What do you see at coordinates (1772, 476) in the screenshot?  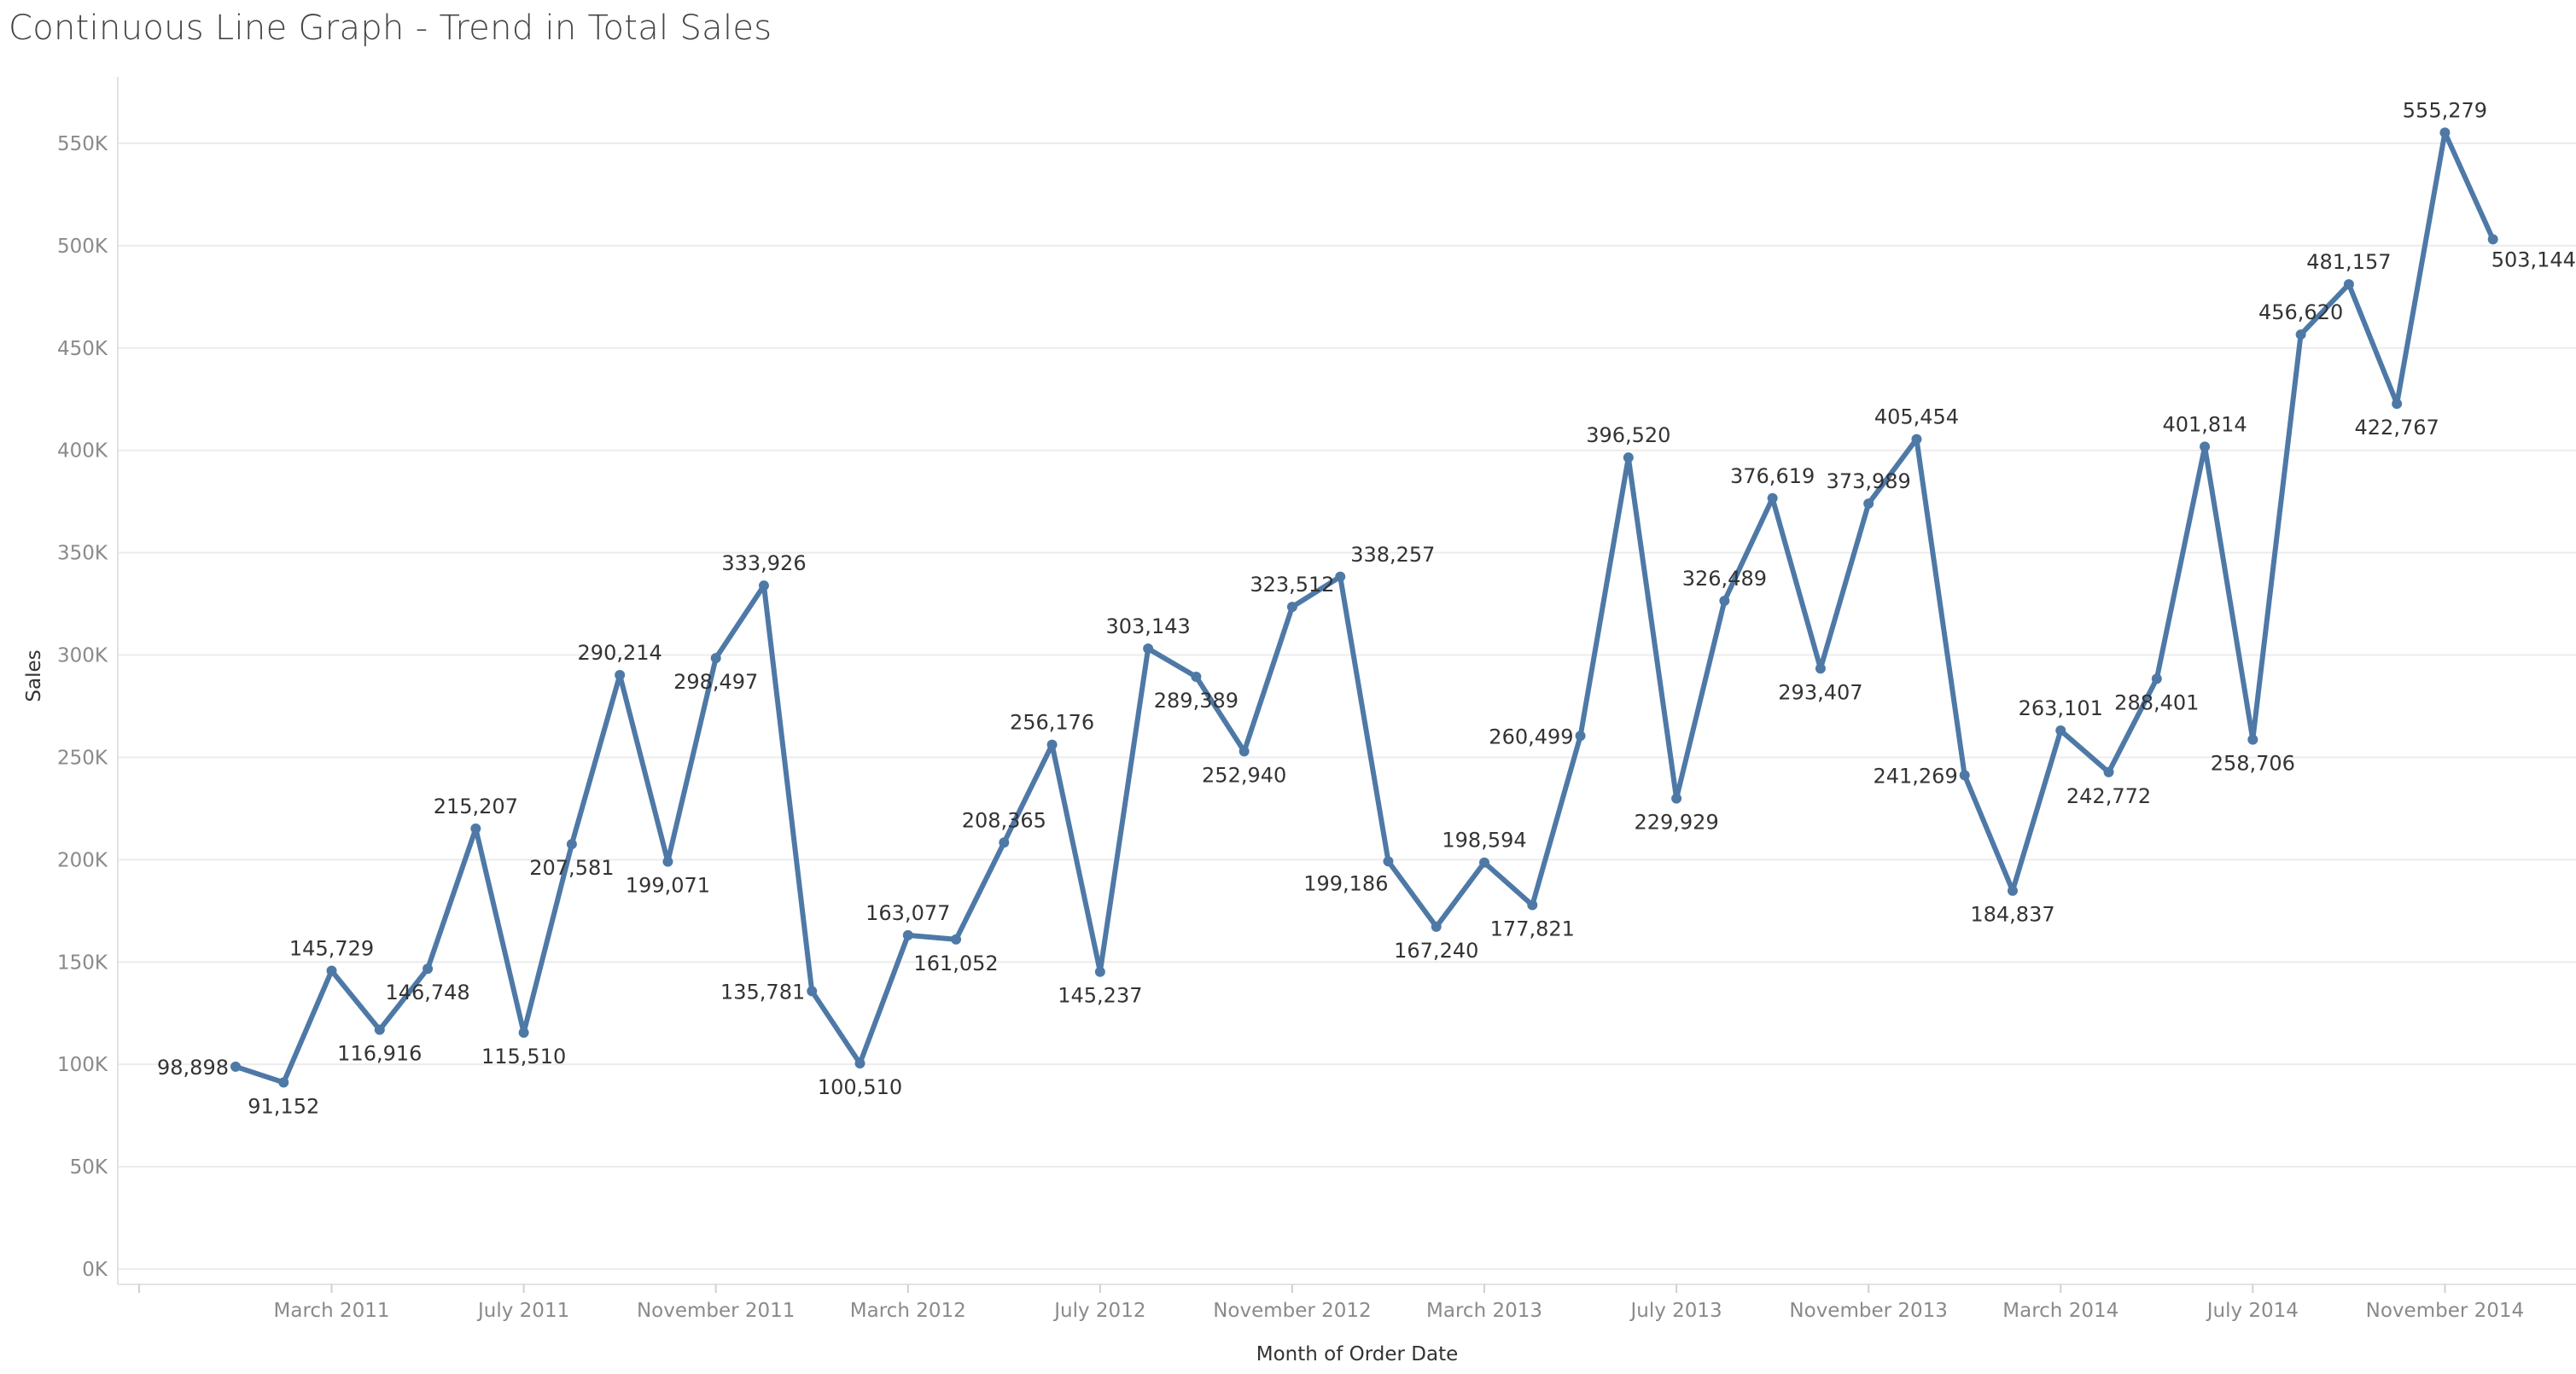 I see `data-label: 376,619` at bounding box center [1772, 476].